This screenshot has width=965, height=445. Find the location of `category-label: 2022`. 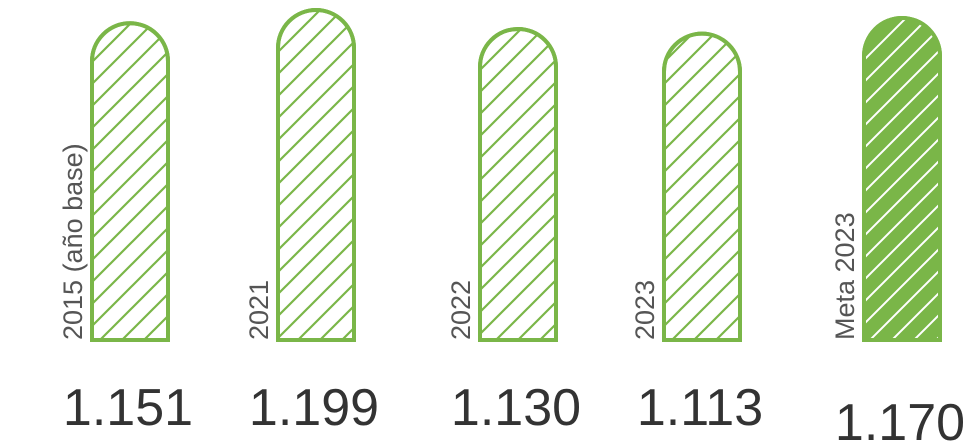

category-label: 2022 is located at coordinates (461, 310).